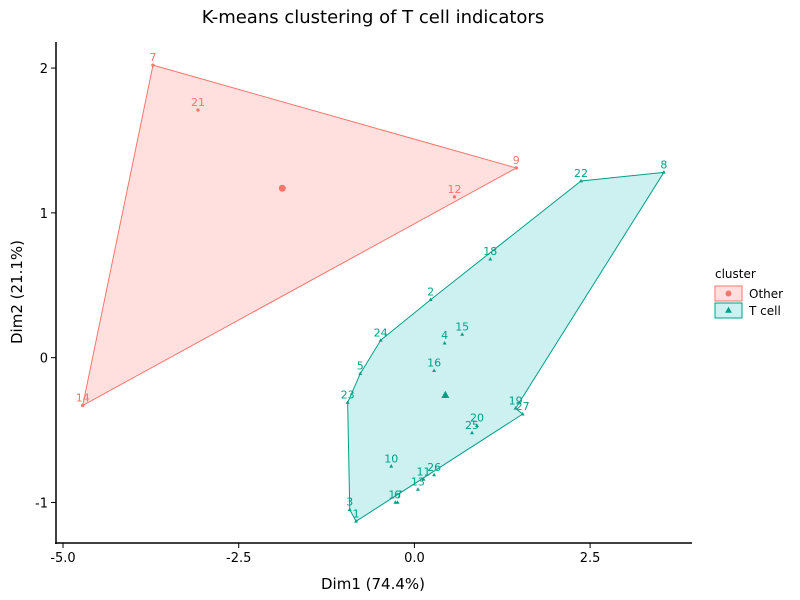 Image resolution: width=800 pixels, height=600 pixels. What do you see at coordinates (238, 558) in the screenshot?
I see `x-tick-label: -2.5` at bounding box center [238, 558].